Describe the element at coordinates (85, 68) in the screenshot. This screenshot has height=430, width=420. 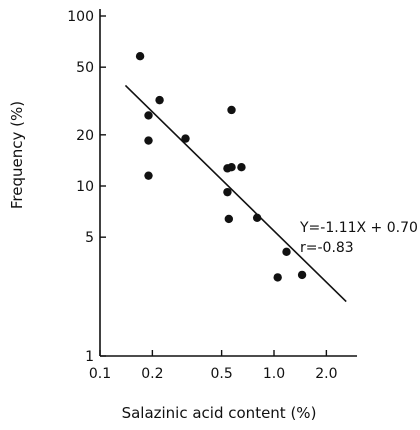
I see `y-tick-label: 50` at that location.